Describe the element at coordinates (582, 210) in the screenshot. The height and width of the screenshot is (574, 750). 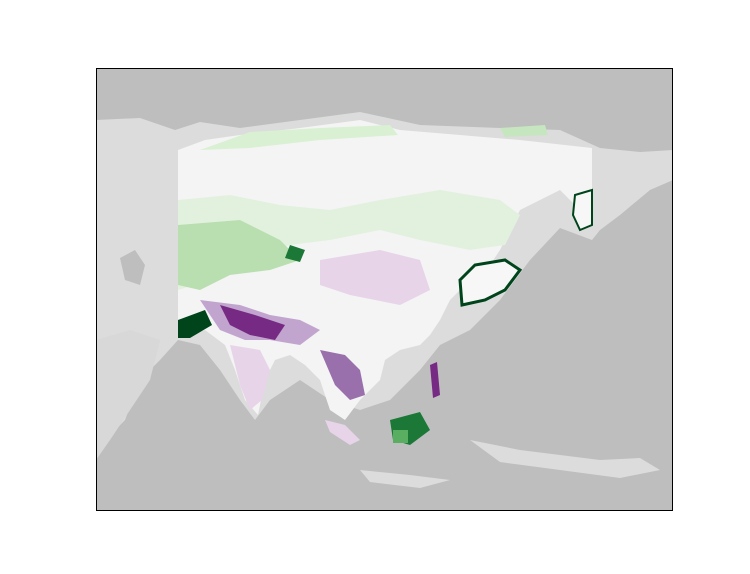
I see `kamchatka` at that location.